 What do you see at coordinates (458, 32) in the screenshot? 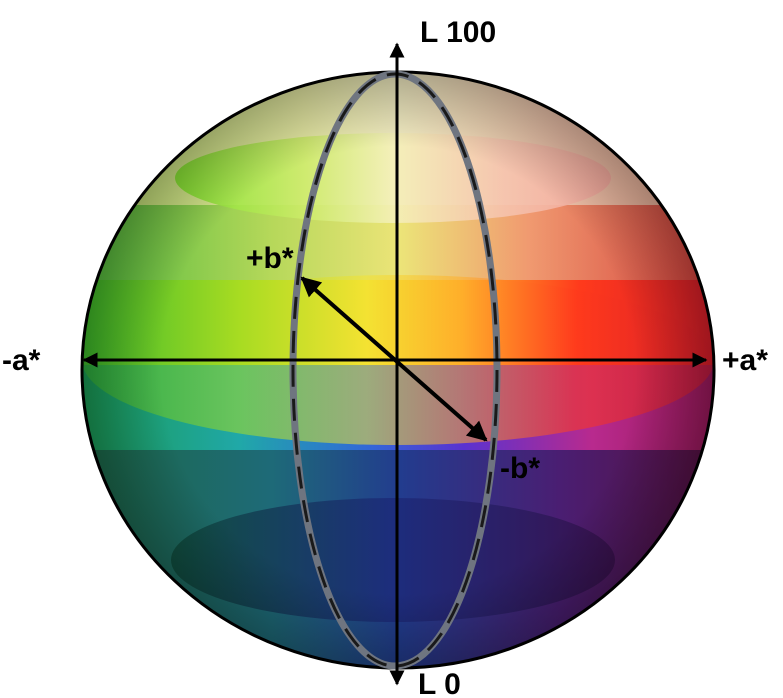
I see `label-l-100: L 100` at bounding box center [458, 32].